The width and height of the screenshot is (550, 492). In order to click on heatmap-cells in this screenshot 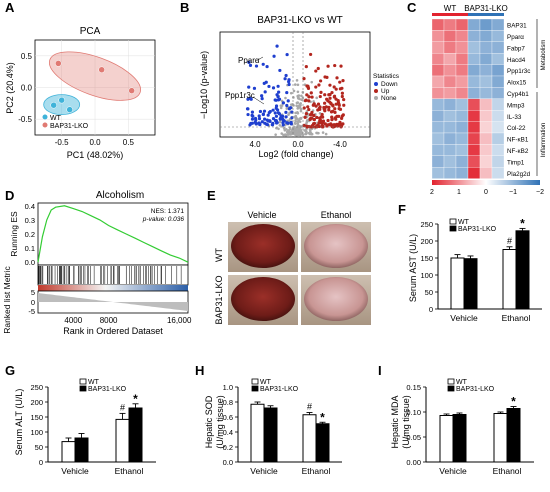, I will do `click(468, 98)`.